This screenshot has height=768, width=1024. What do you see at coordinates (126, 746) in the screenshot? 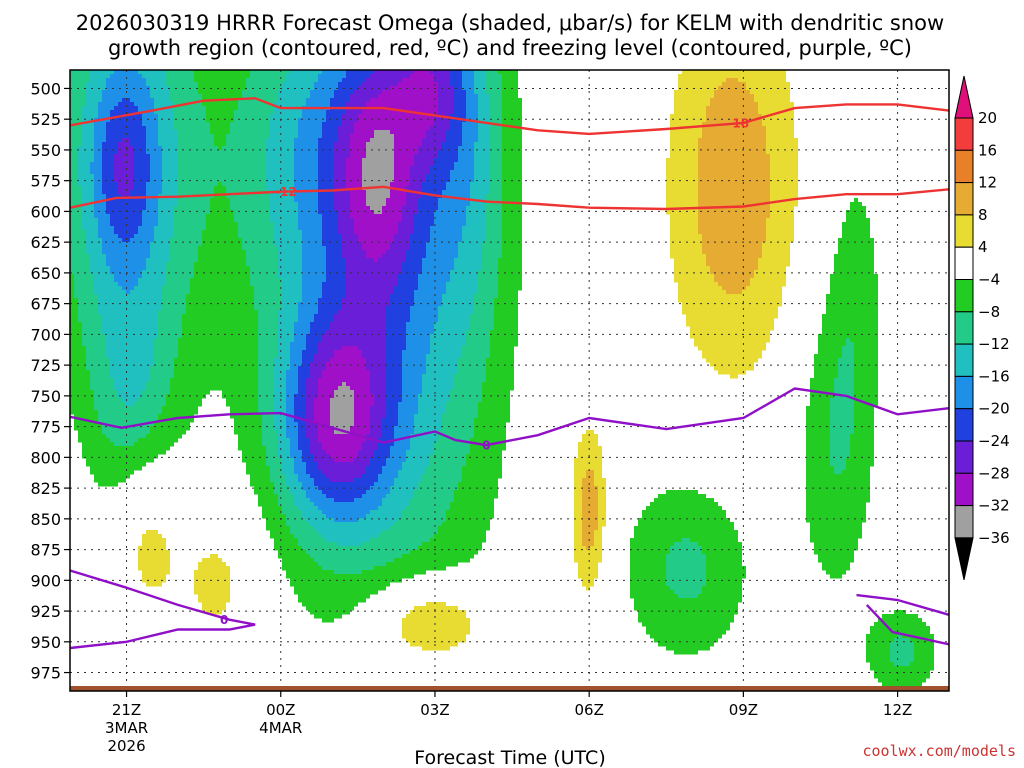
I see `x-tick-year: 2026` at bounding box center [126, 746].